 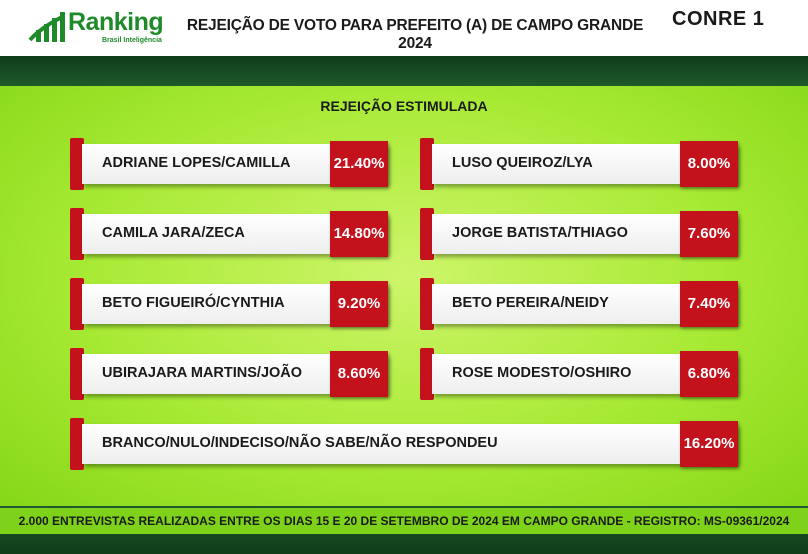 I want to click on candidate-label: BETO FIGUEIRÓ/CYNTHIA, so click(x=193, y=303).